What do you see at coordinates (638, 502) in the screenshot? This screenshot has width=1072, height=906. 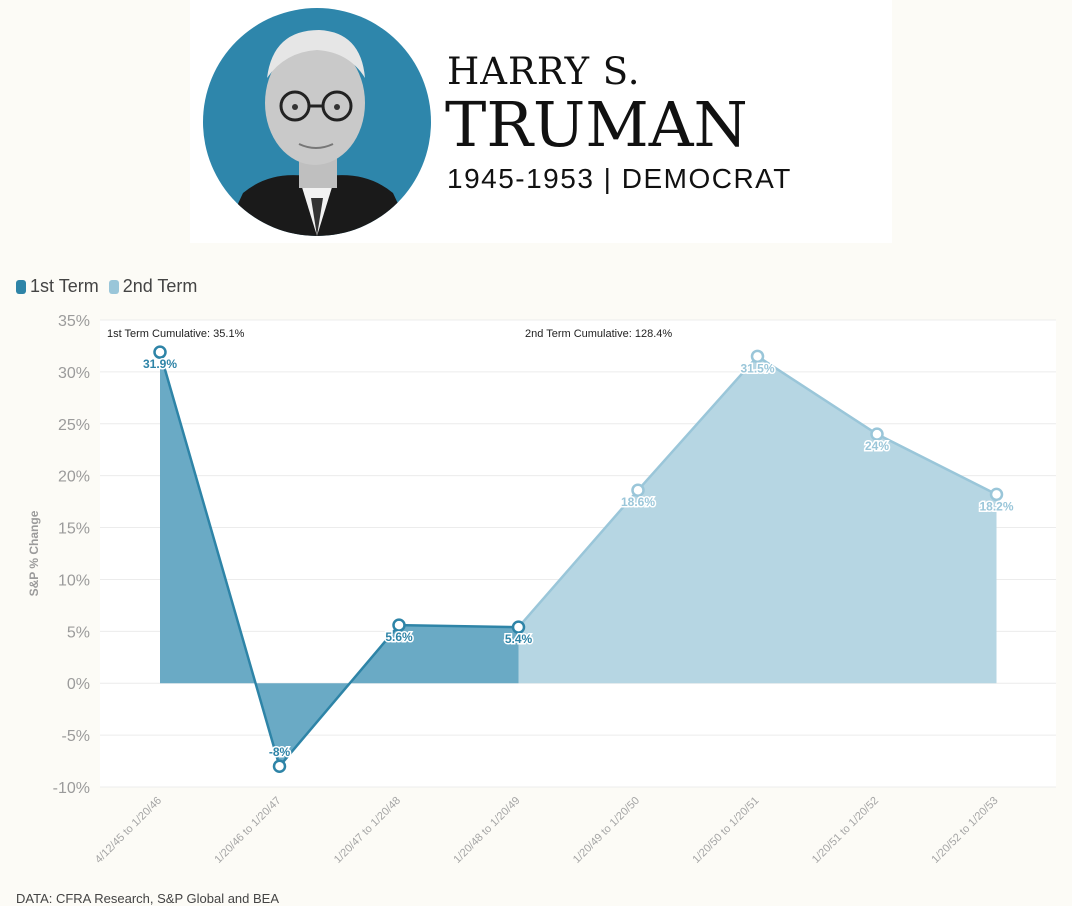 I see `data-label-2nd-term: 18.6%` at bounding box center [638, 502].